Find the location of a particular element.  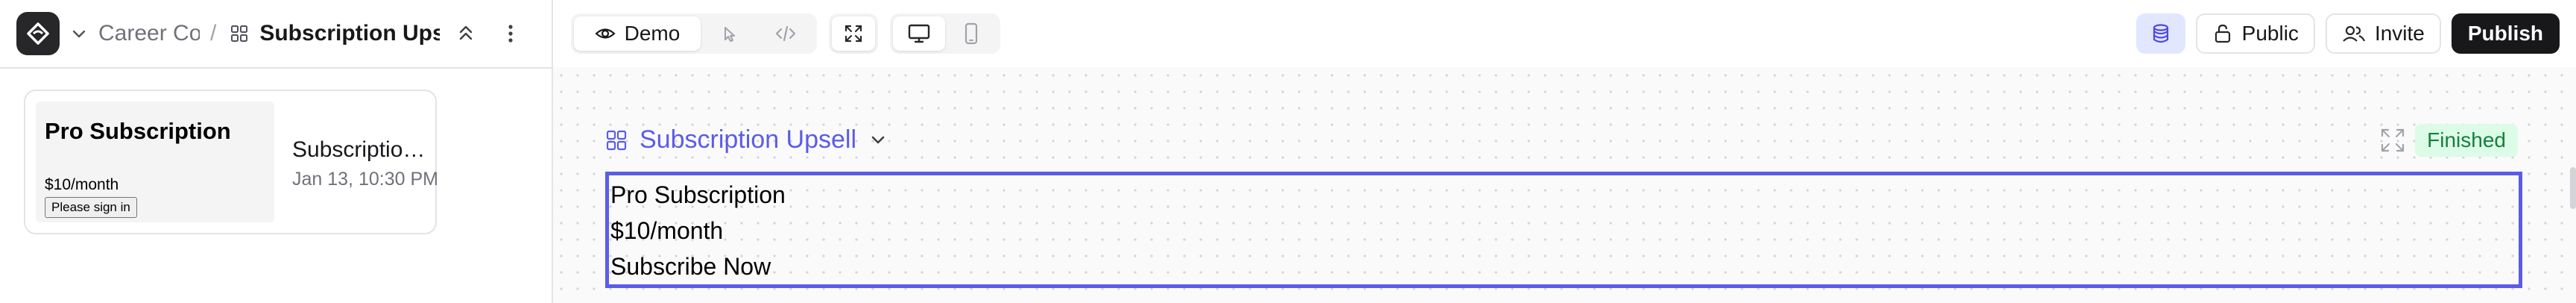

database-icon is located at coordinates (2161, 34).